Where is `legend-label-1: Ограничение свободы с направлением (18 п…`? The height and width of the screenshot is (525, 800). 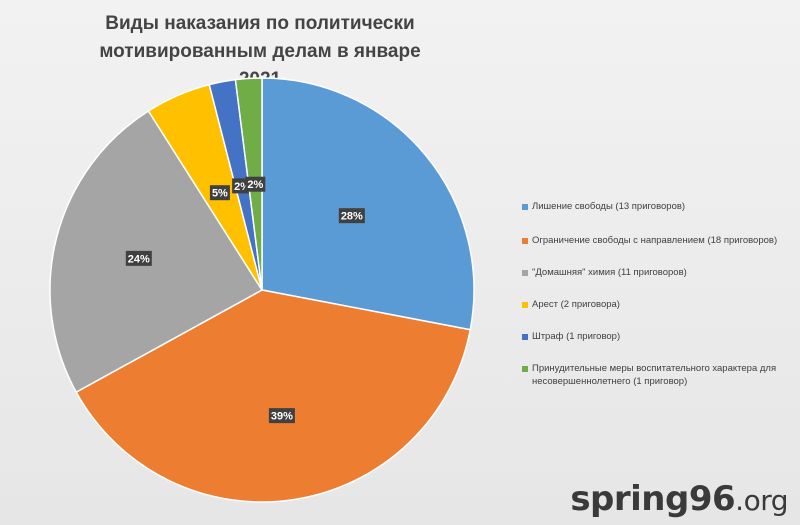 legend-label-1: Ограничение свободы с направлением (18 п… is located at coordinates (655, 240).